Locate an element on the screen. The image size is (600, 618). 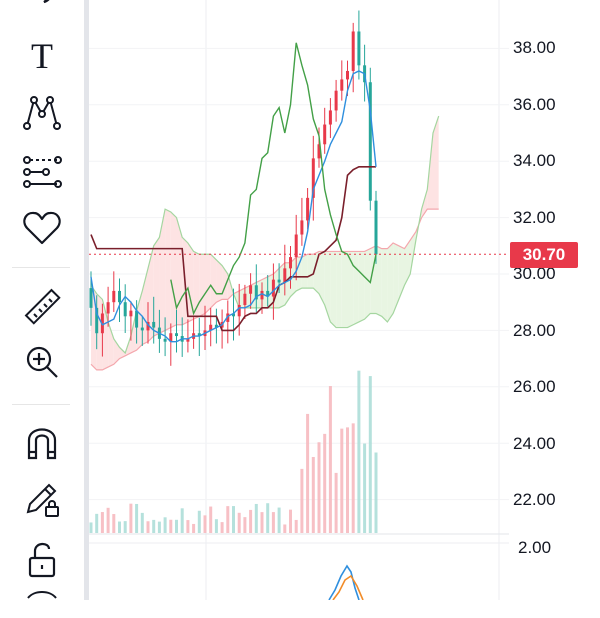
eye-tool is located at coordinates (42, 595).